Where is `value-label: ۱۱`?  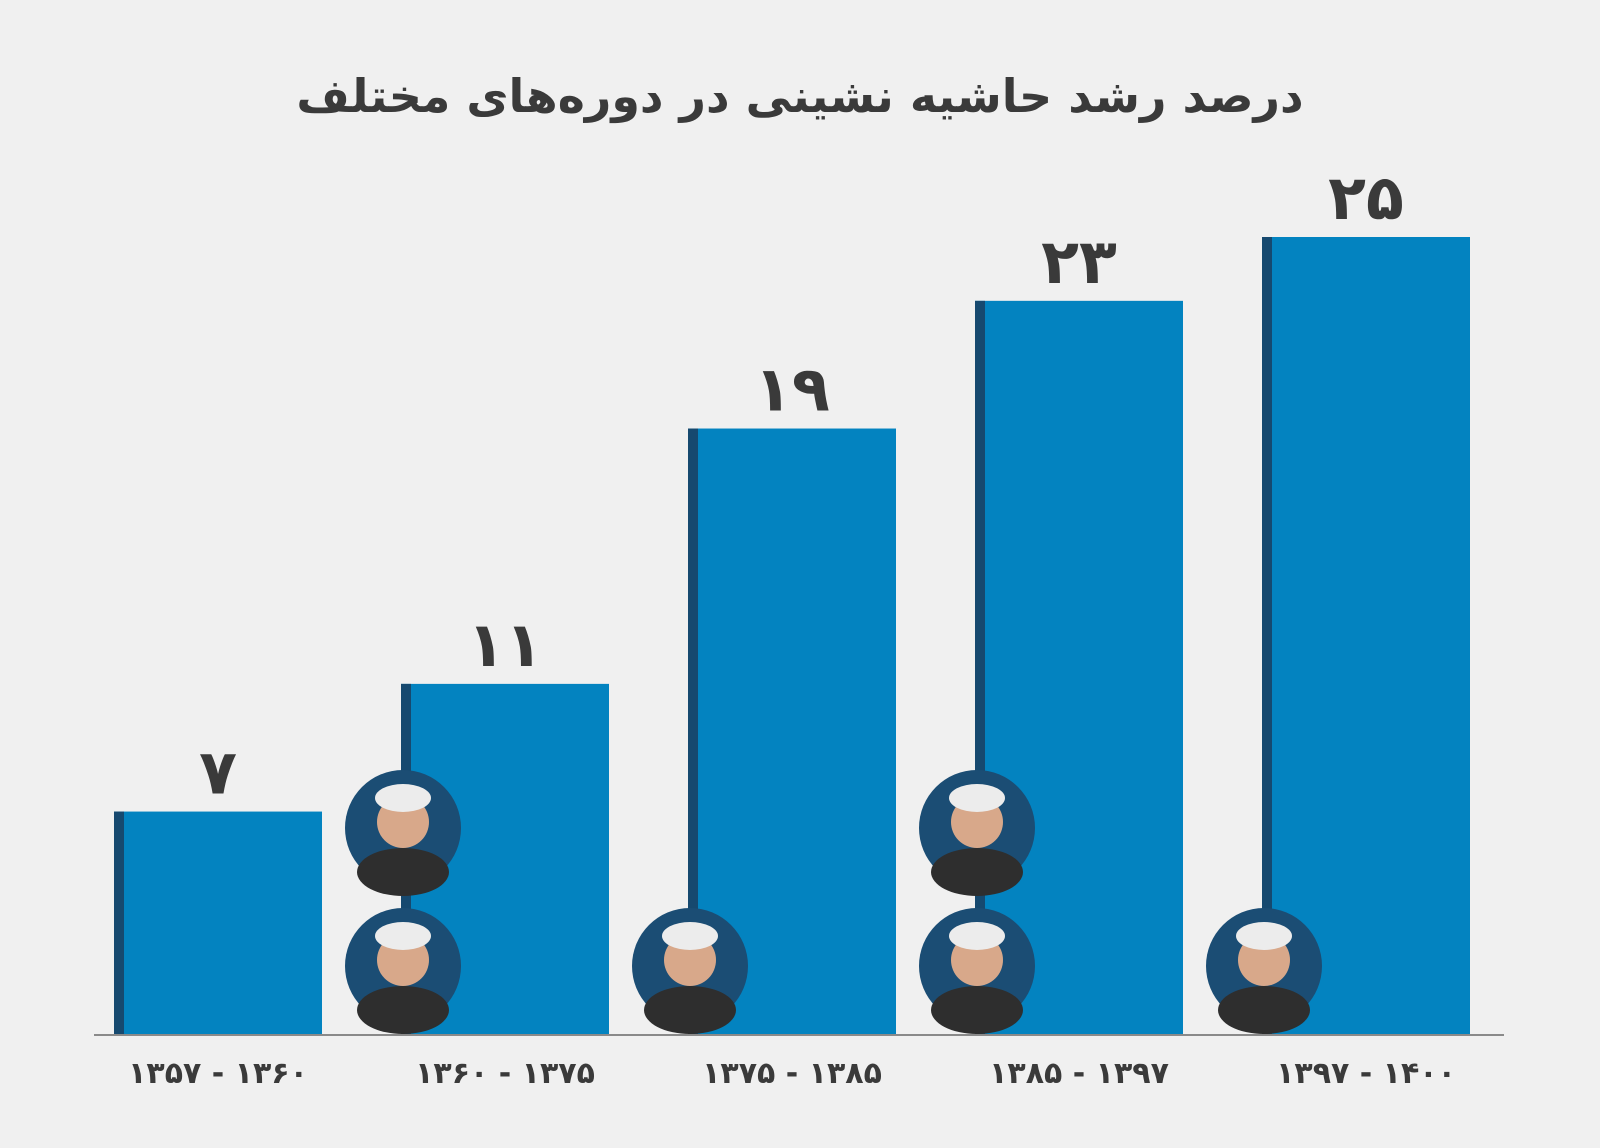 value-label: ۱۱ is located at coordinates (505, 644).